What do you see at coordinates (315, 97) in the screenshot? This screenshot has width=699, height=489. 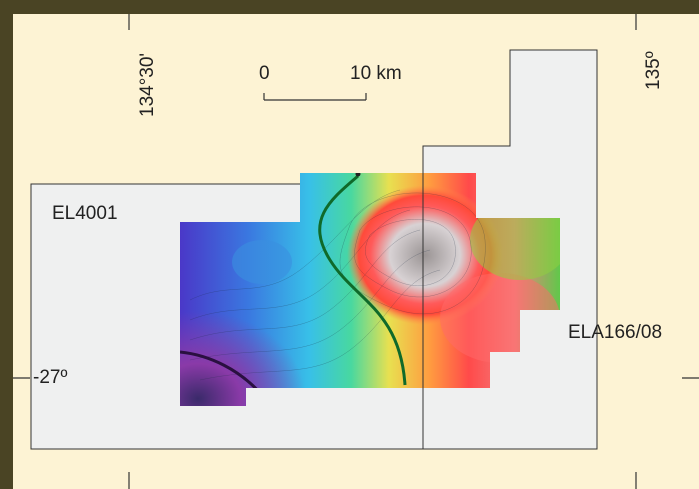 I see `scale-bar` at bounding box center [315, 97].